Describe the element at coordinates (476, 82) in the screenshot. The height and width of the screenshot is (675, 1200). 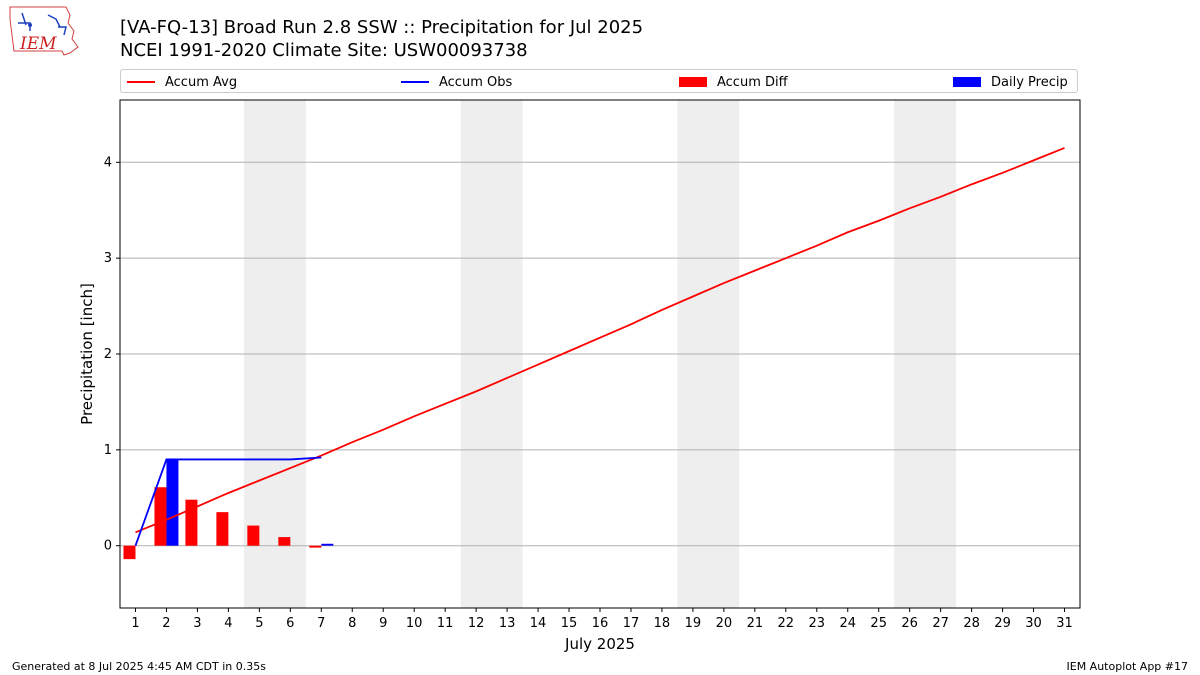
I see `legend-label-accum-obs: Accum Obs` at that location.